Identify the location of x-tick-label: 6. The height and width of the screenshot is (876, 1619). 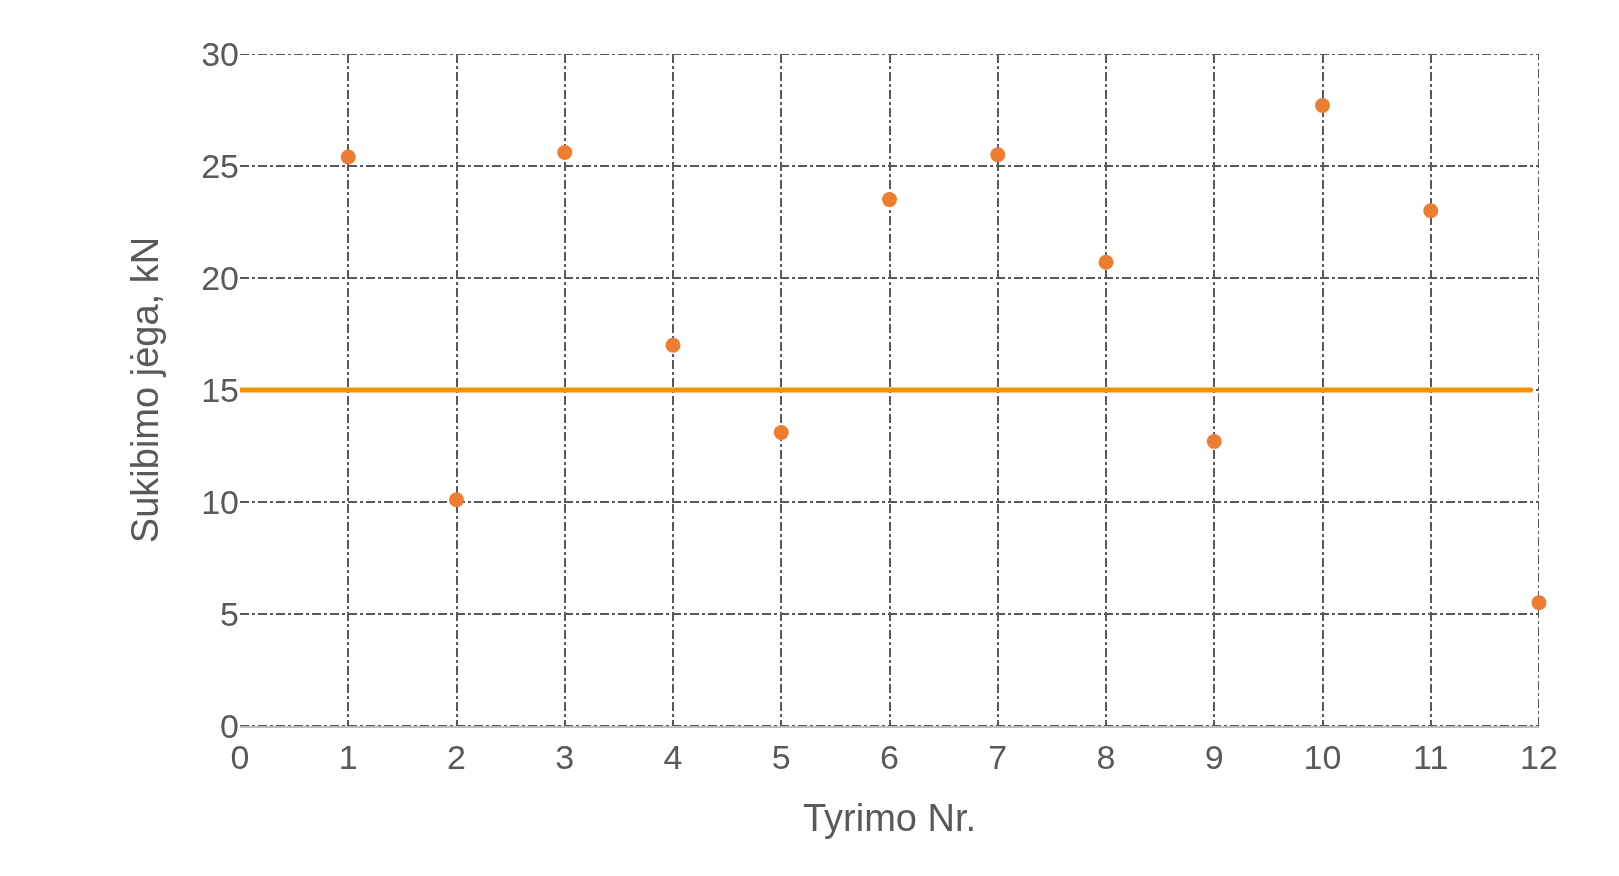
(889, 756).